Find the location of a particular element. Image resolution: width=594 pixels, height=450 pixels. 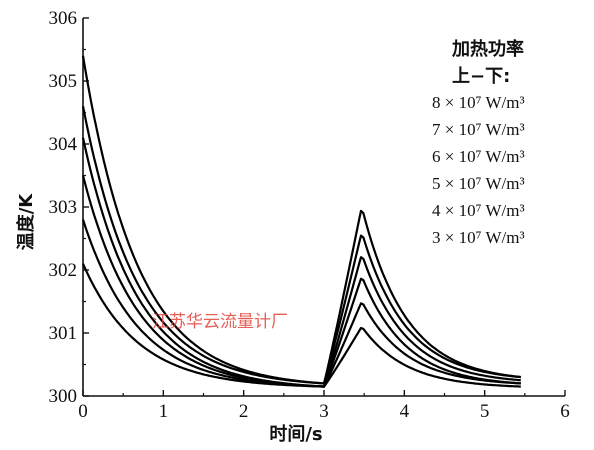

legend-entry: 5 × 10⁷ W/m³ is located at coordinates (478, 183).